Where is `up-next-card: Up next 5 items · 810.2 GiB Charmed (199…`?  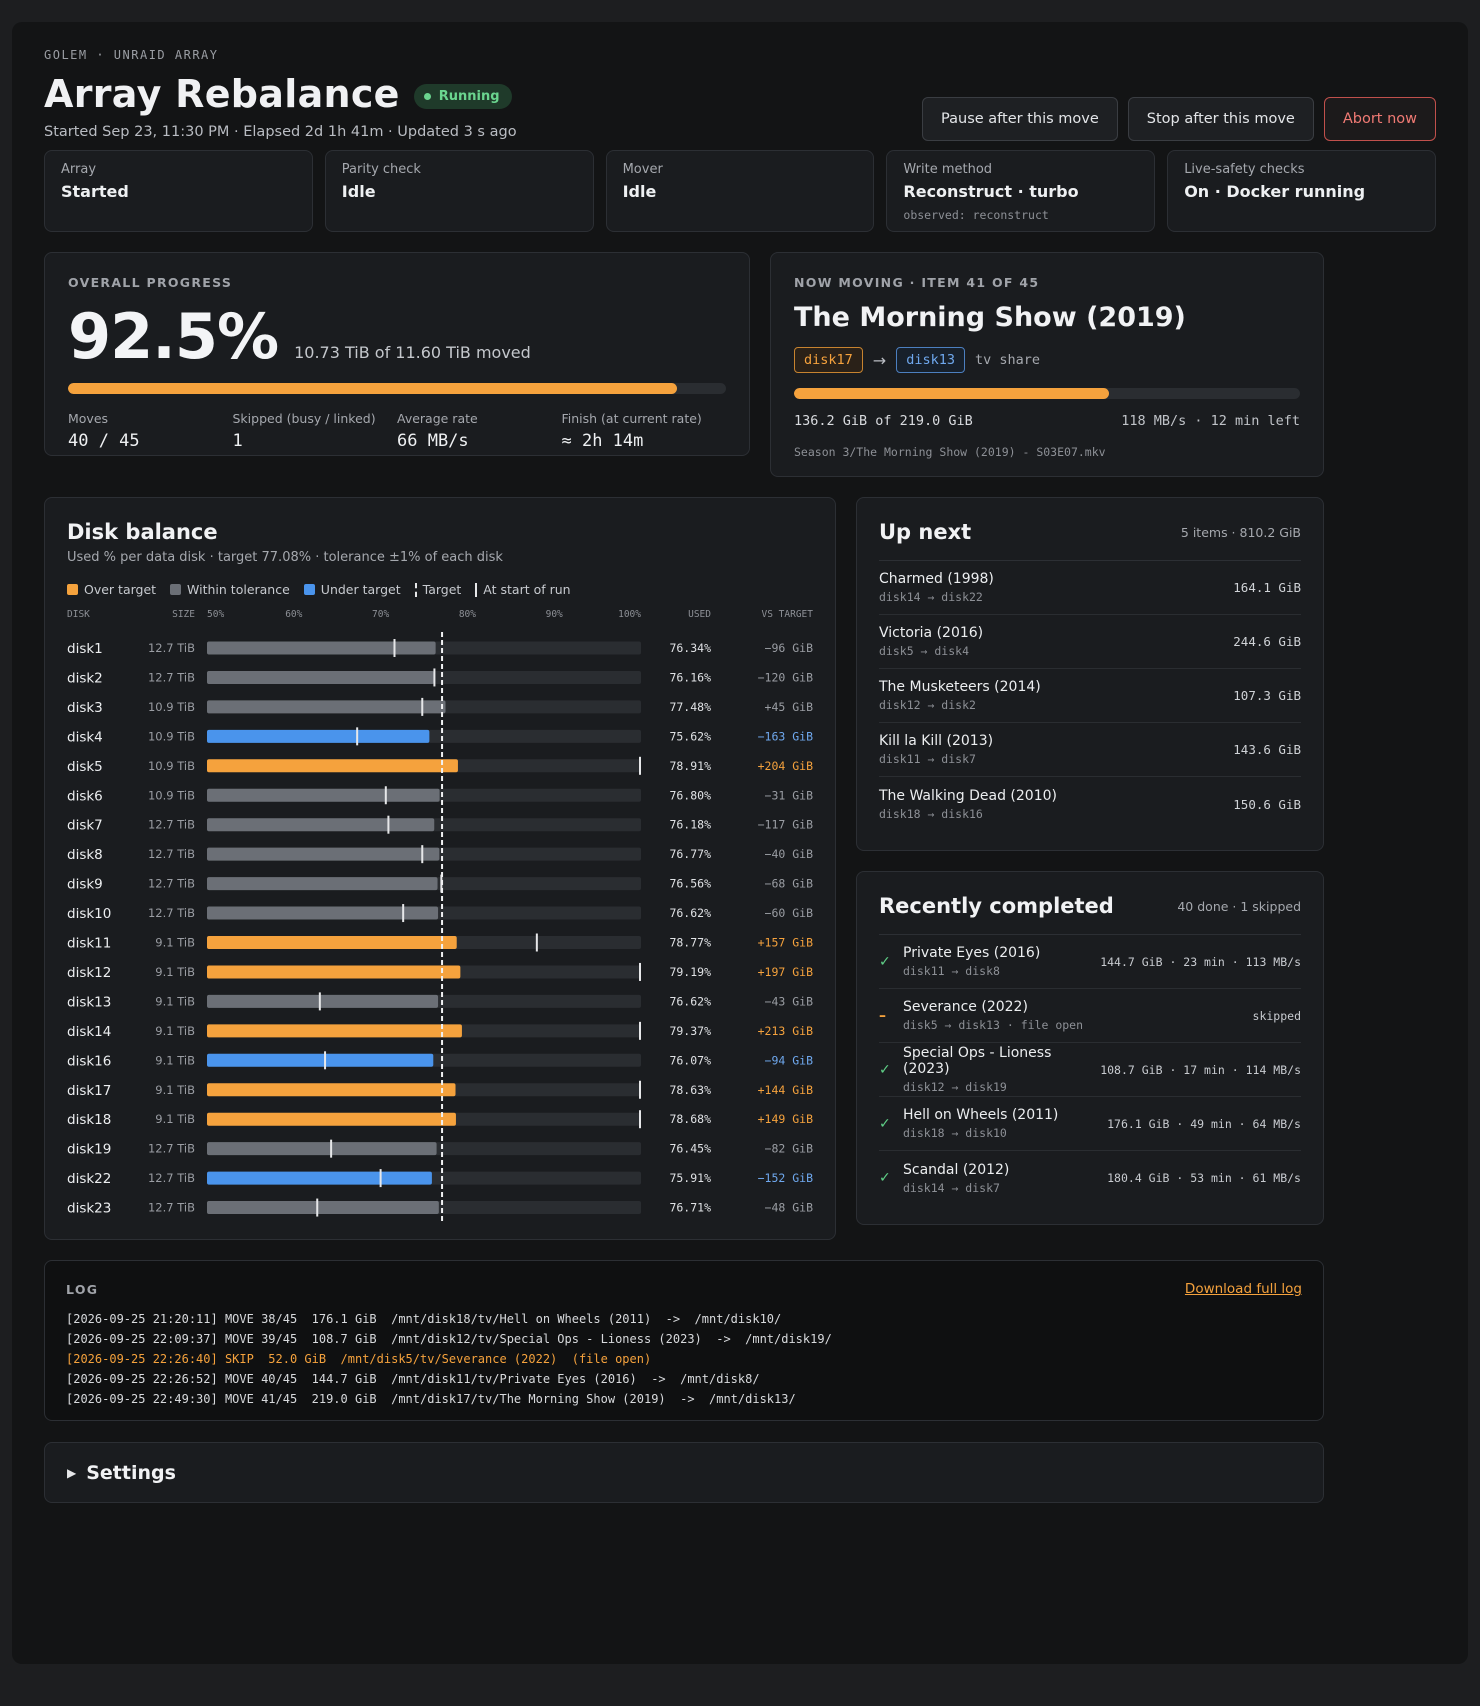 up-next-card: Up next 5 items · 810.2 GiB Charmed (199… is located at coordinates (1090, 674).